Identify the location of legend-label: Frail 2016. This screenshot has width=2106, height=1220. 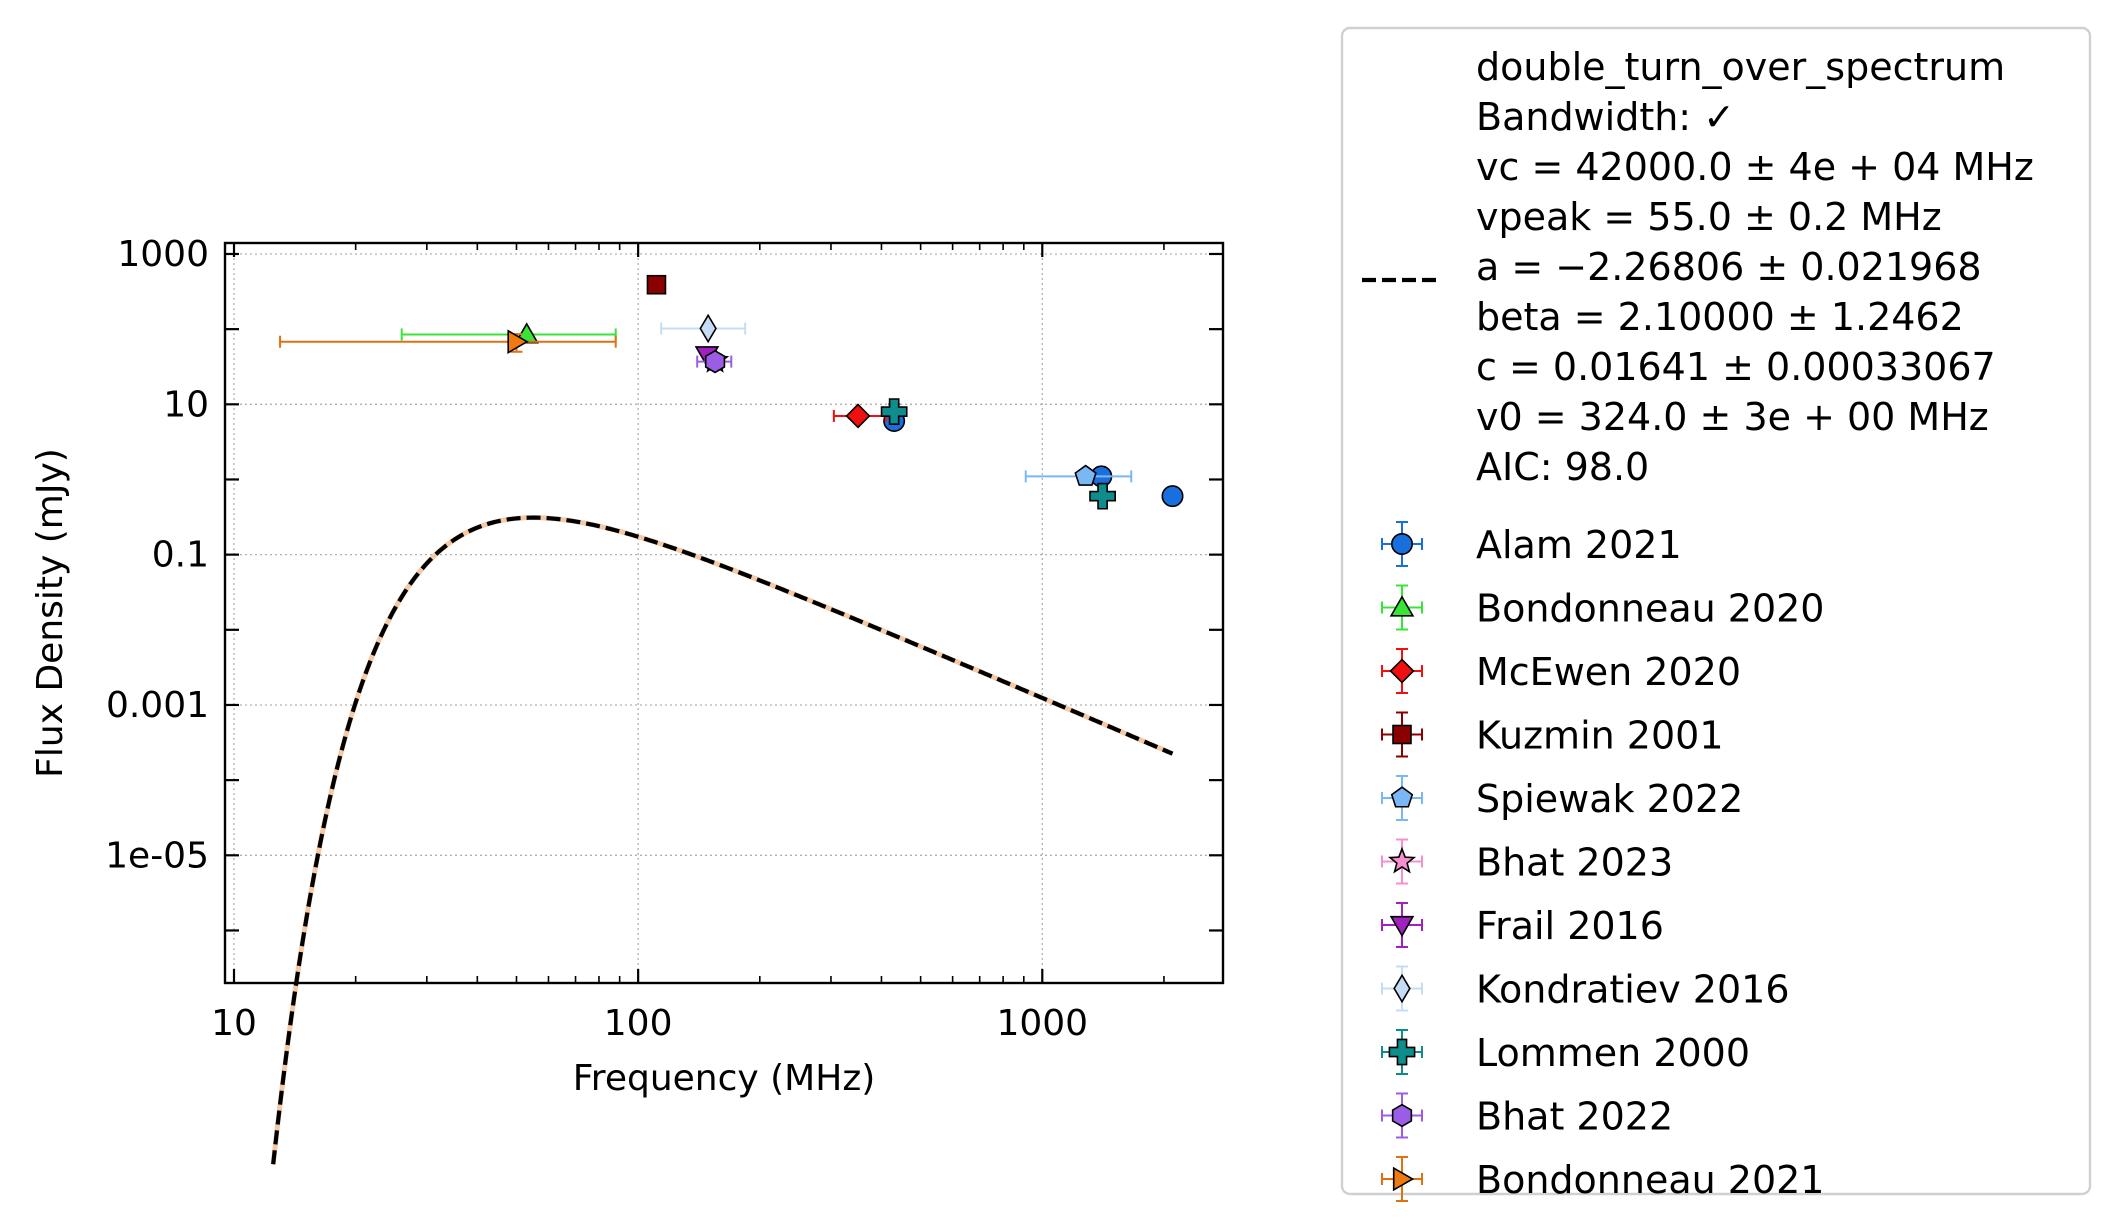
(1570, 926).